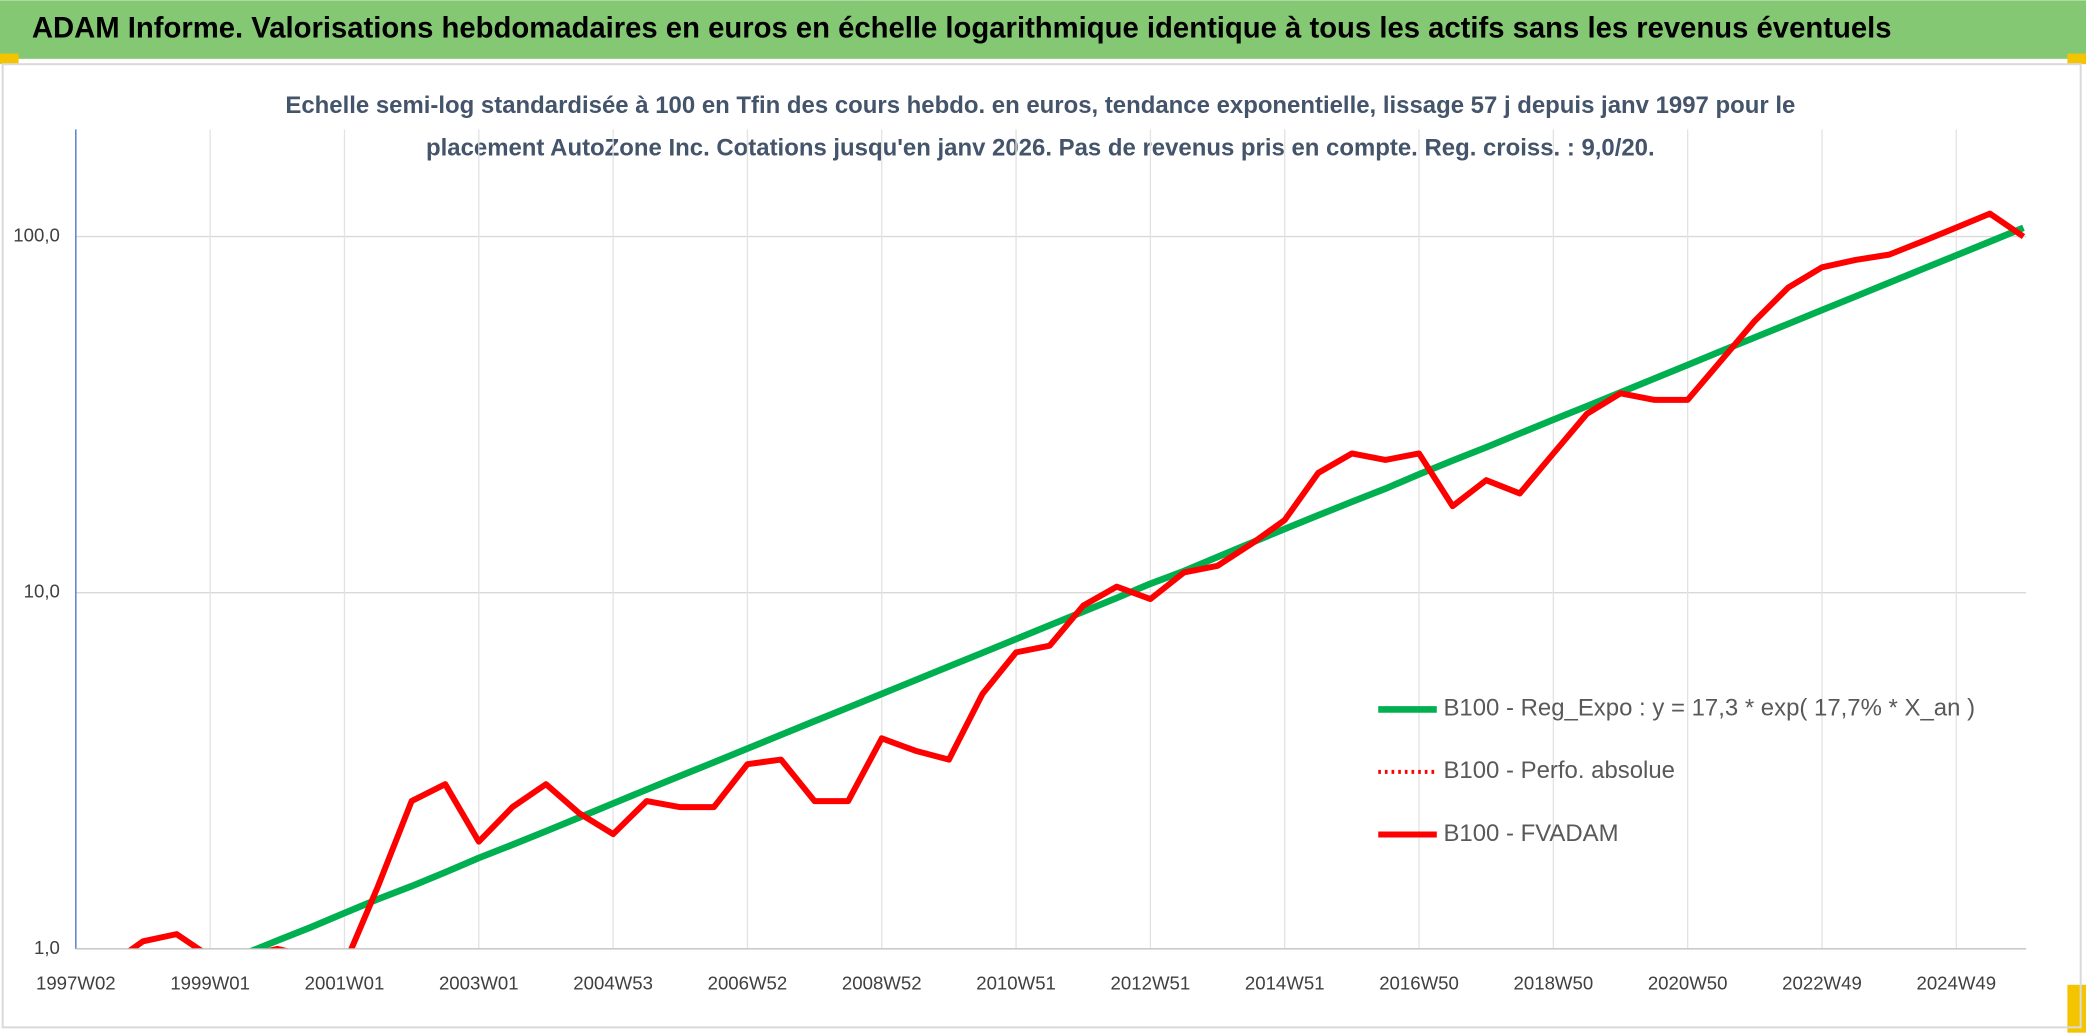 This screenshot has width=2086, height=1033. I want to click on x-tick-label: 2008W52, so click(882, 983).